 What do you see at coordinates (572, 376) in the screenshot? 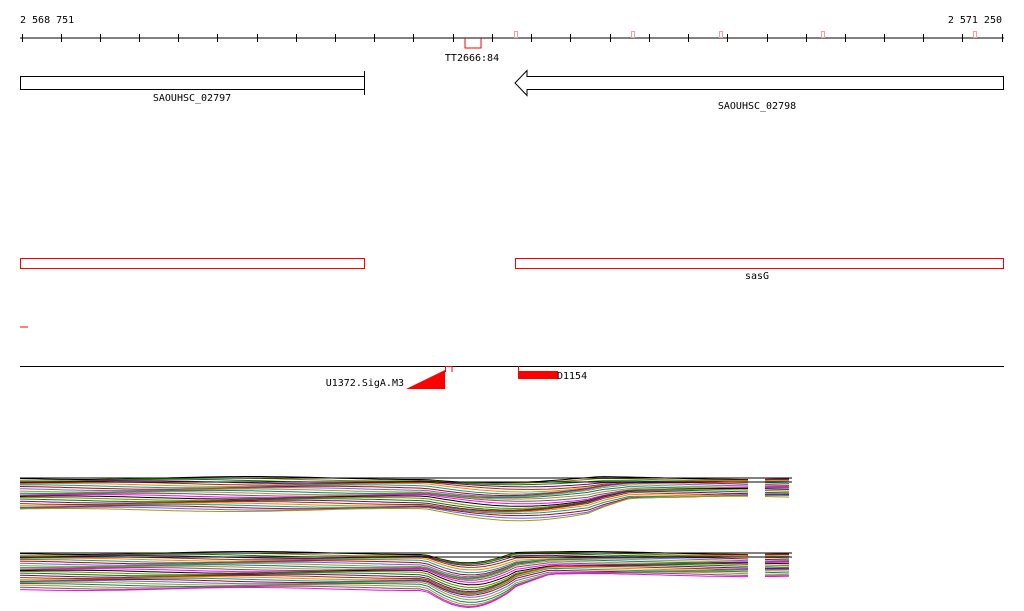
I see `feature-label: D1154` at bounding box center [572, 376].